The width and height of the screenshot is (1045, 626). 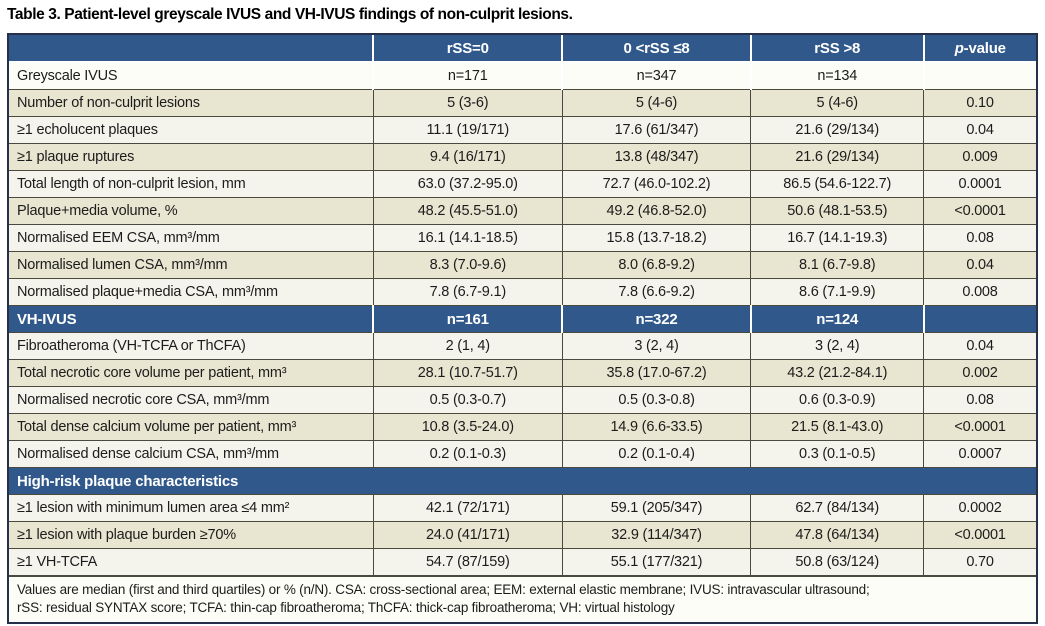 I want to click on value-cell: 15.8 (13.7-18.2), so click(x=656, y=238).